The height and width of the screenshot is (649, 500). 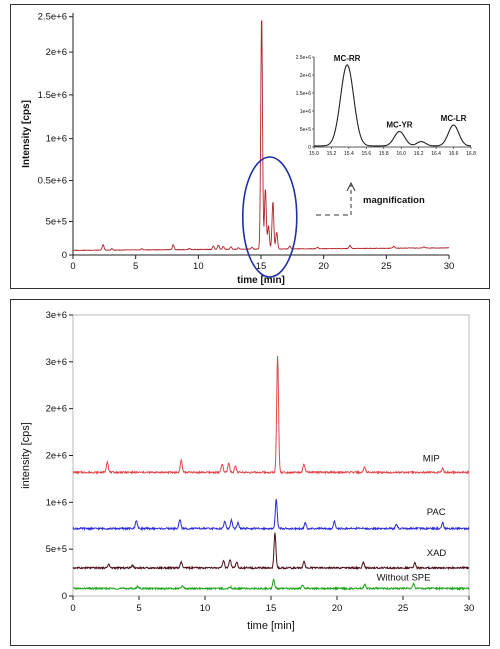 What do you see at coordinates (431, 459) in the screenshot?
I see `series-label-mip: MIP` at bounding box center [431, 459].